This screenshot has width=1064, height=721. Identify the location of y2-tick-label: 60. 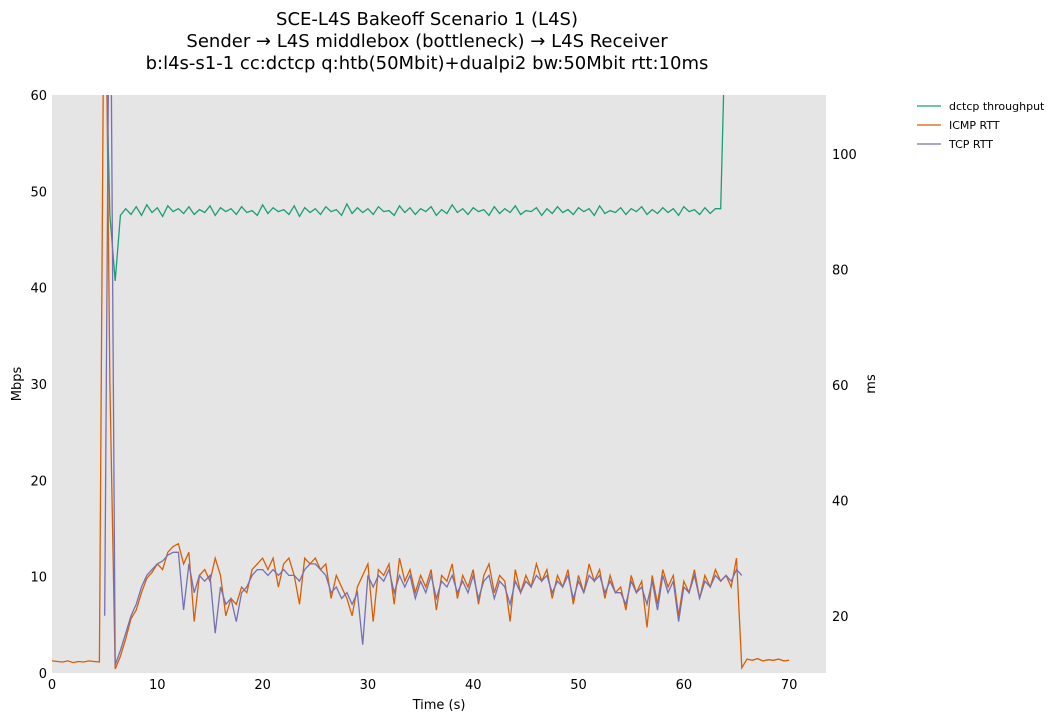
(840, 386).